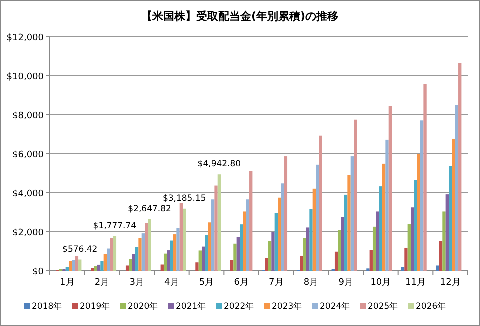  Describe the element at coordinates (28, 155) in the screenshot. I see `y-tick-label: $6,000` at that location.